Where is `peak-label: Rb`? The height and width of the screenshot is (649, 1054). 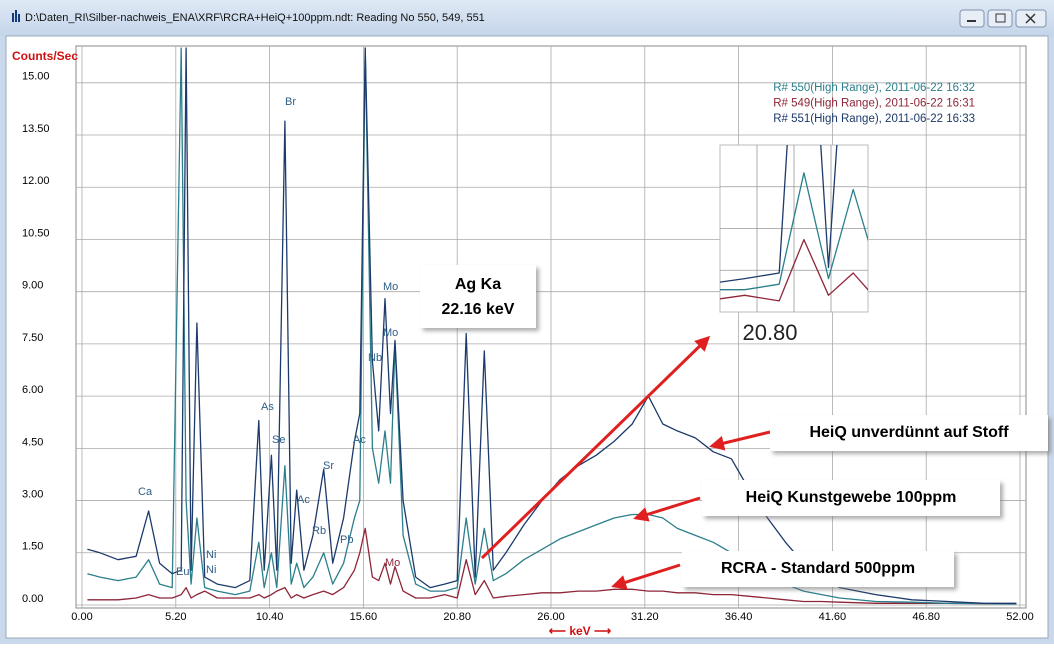
peak-label: Rb is located at coordinates (319, 531).